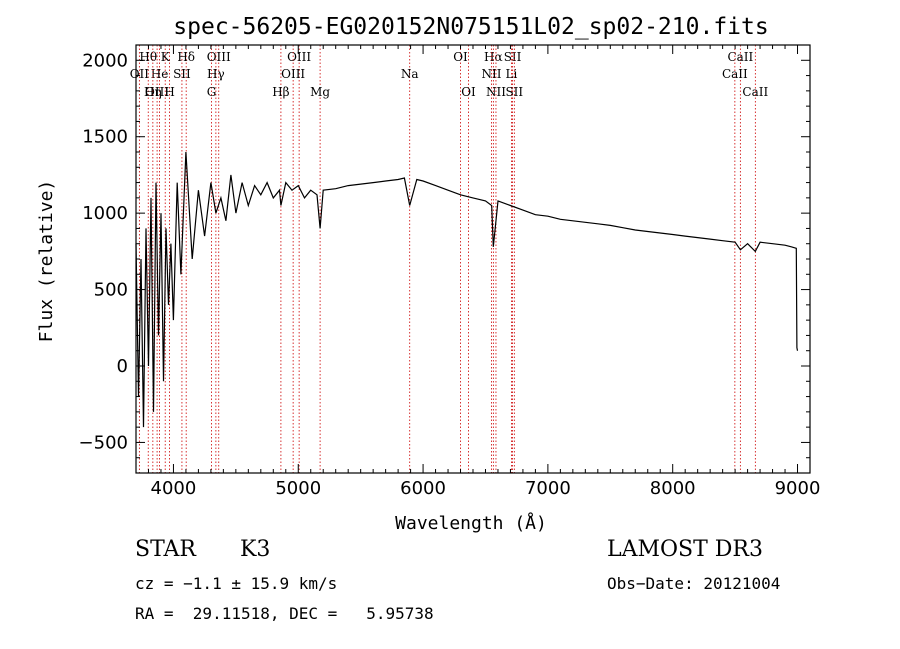  What do you see at coordinates (216, 74) in the screenshot?
I see `spectral-line-label: Hγ` at bounding box center [216, 74].